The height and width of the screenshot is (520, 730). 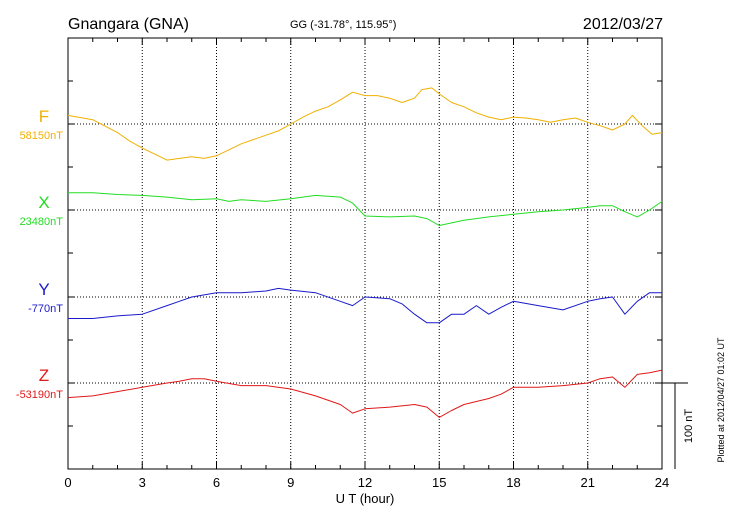 I want to click on scale-bar-label: 100 nT, so click(x=689, y=426).